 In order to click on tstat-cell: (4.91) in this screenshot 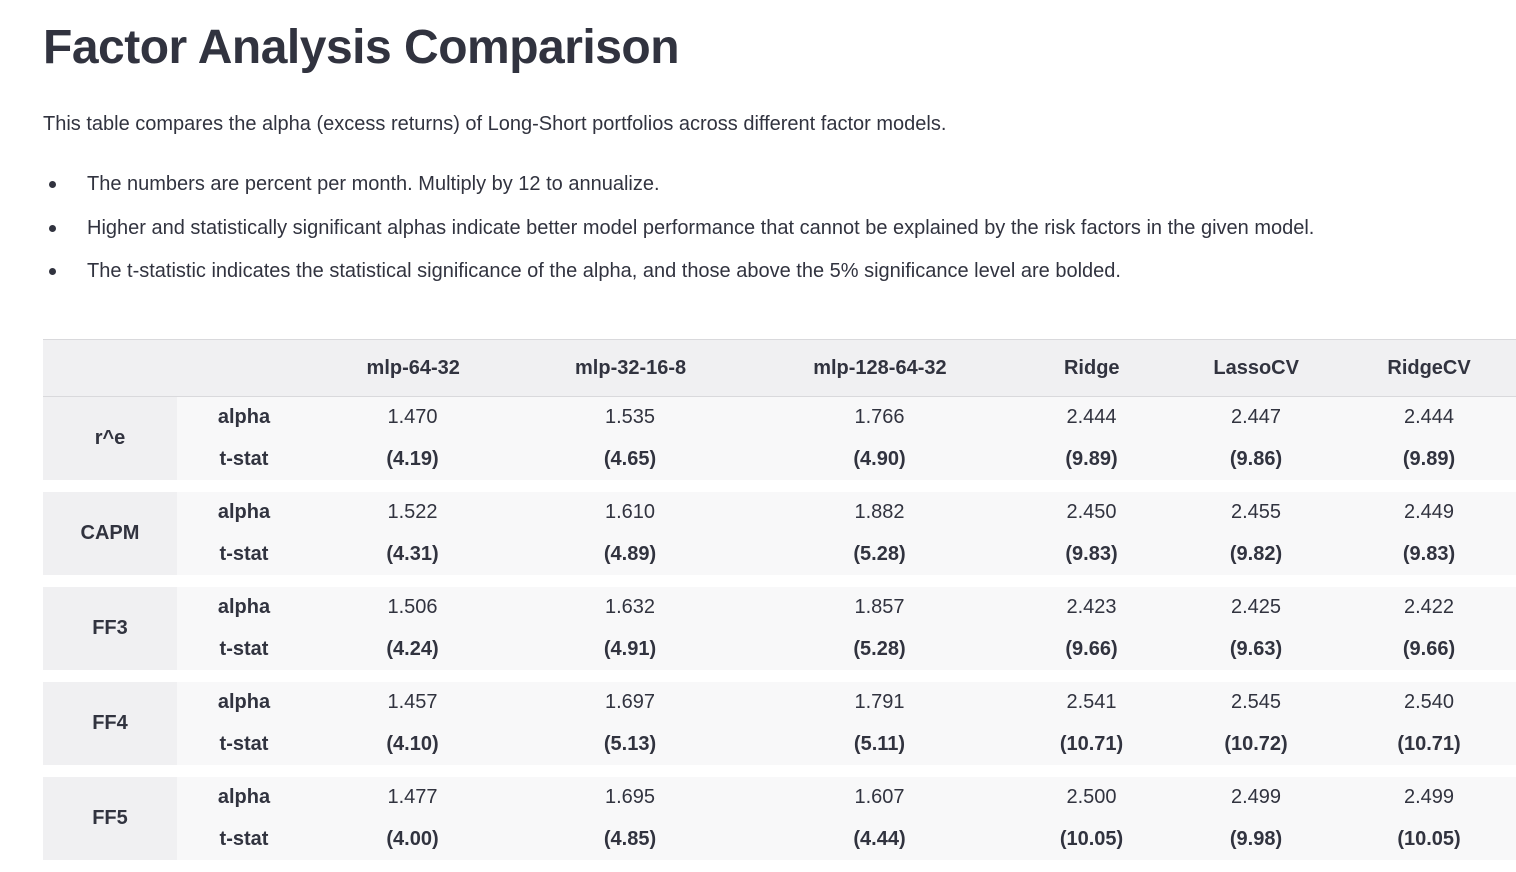, I will do `click(630, 648)`.